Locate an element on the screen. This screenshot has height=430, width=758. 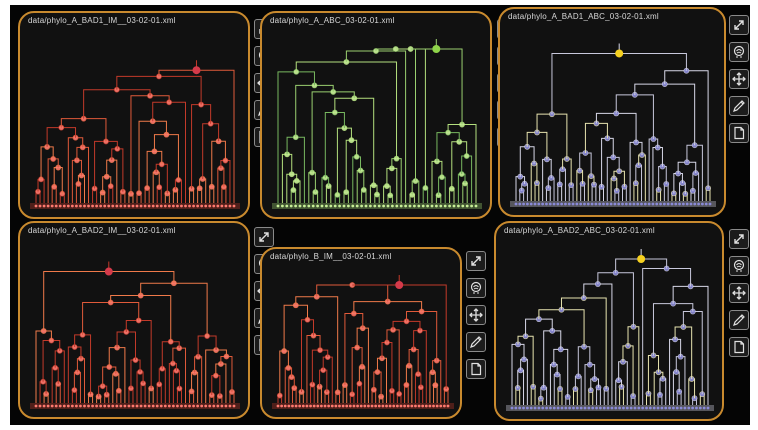
panel-title: data/phylo_A_BAD1_ABC_03-02-01.xml is located at coordinates (583, 16).